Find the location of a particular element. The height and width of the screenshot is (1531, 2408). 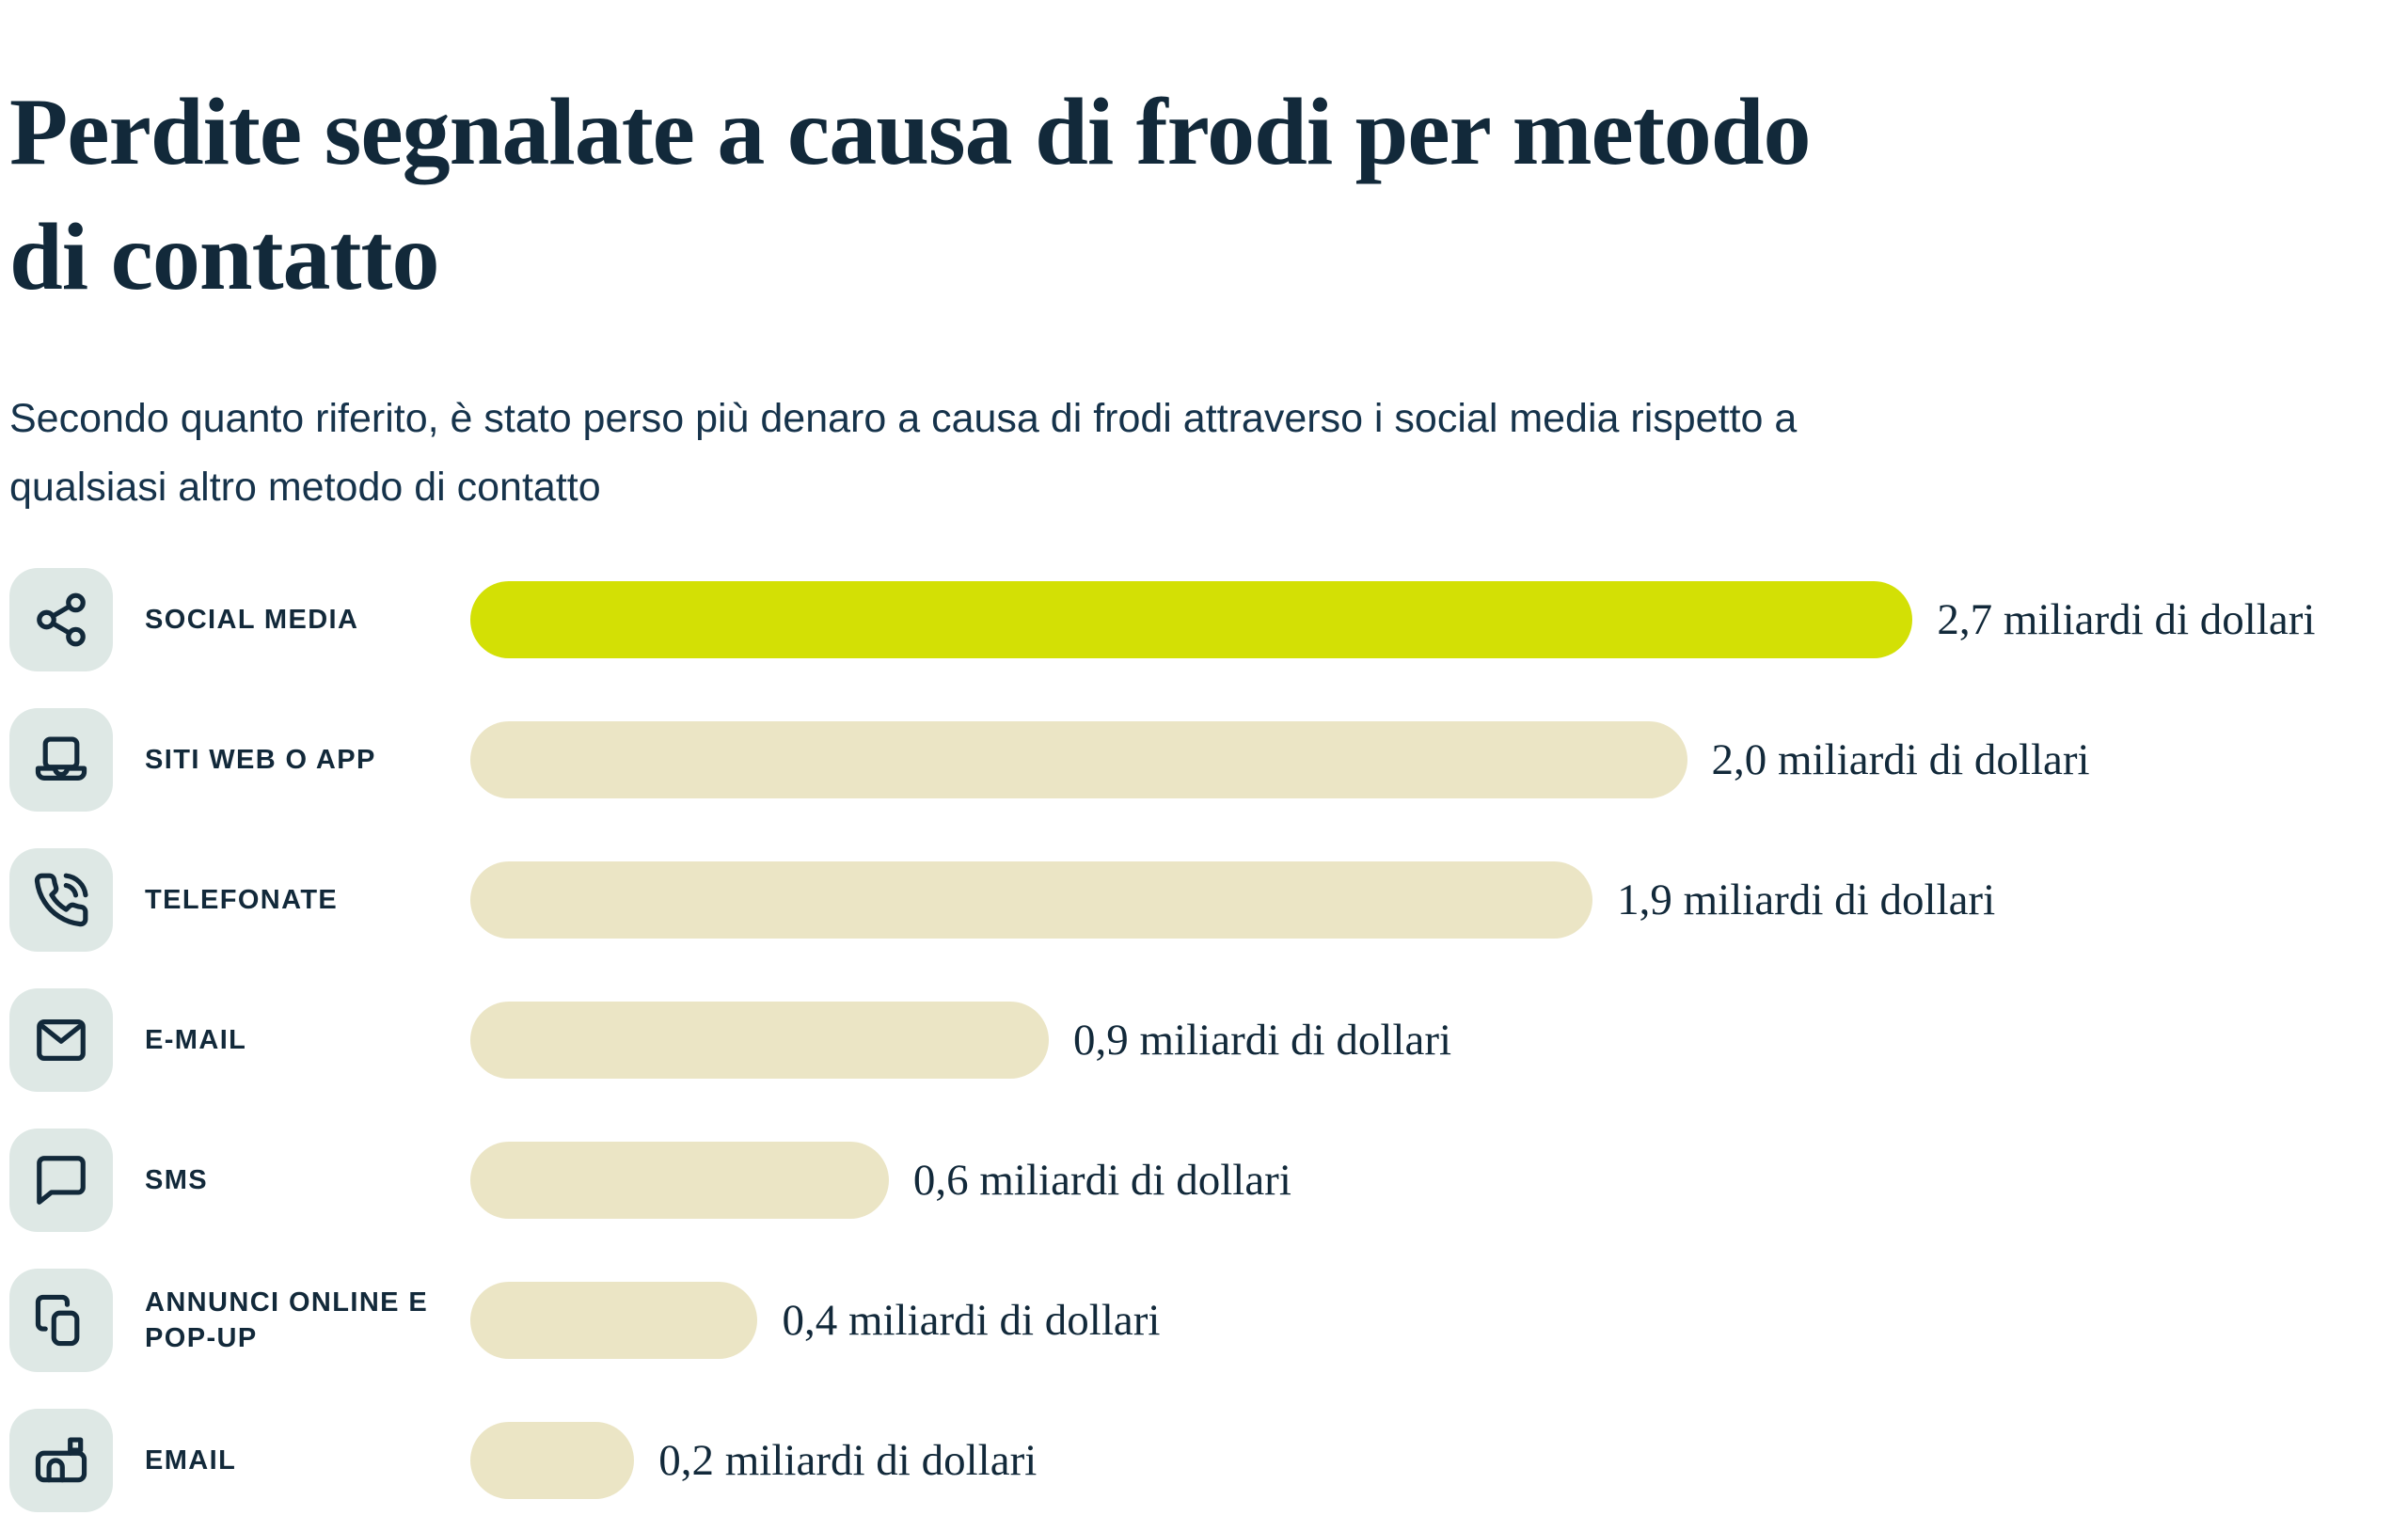

bar-zone: 0,9 miliardi di dollari is located at coordinates (1435, 1041).